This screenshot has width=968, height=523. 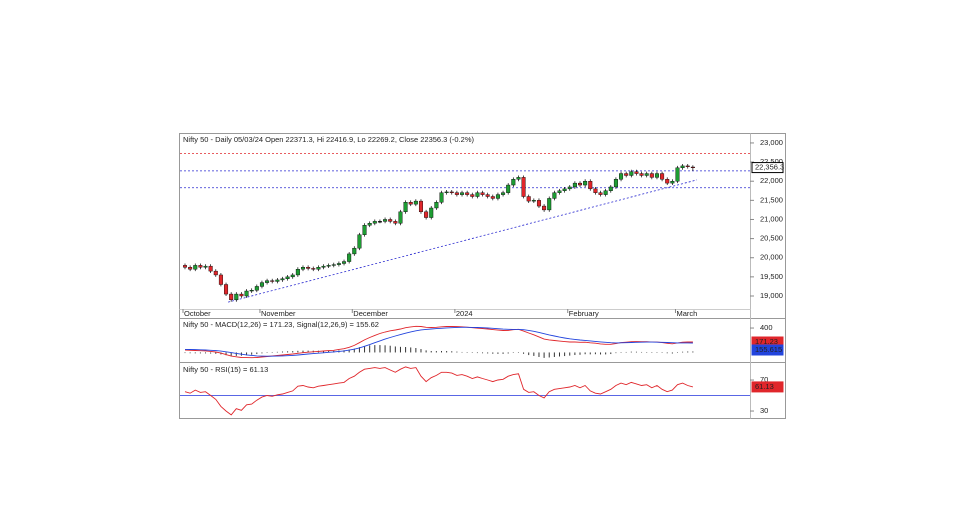 What do you see at coordinates (771, 257) in the screenshot?
I see `y-tick-label: 20,000` at bounding box center [771, 257].